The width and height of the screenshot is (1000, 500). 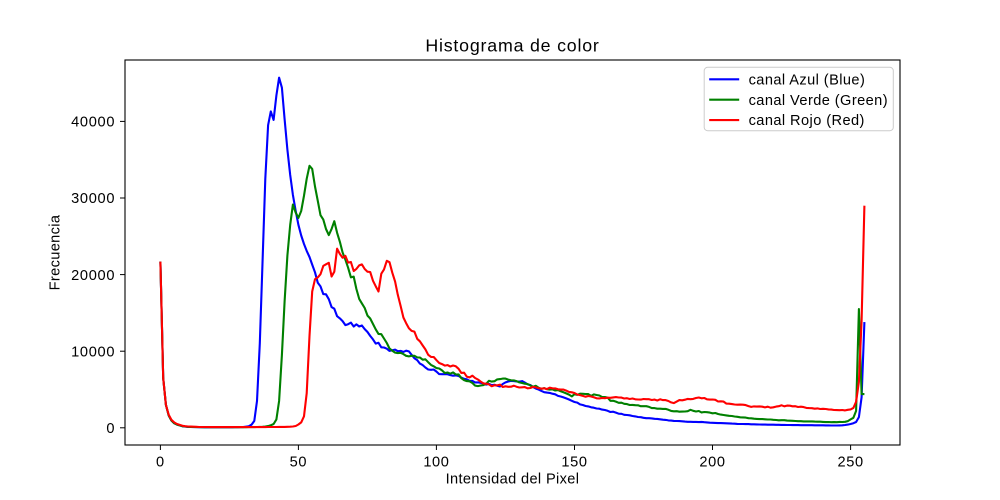 What do you see at coordinates (807, 80) in the screenshot?
I see `svg-text: canal Azul (Blue)` at bounding box center [807, 80].